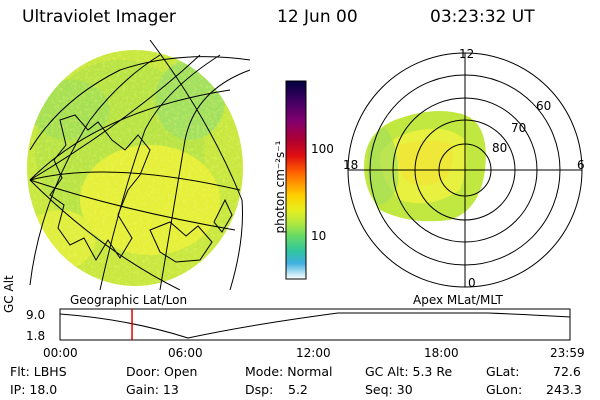  Describe the element at coordinates (409, 371) in the screenshot. I see `gc-alt-info: GC Alt: 5.3 Re` at that location.